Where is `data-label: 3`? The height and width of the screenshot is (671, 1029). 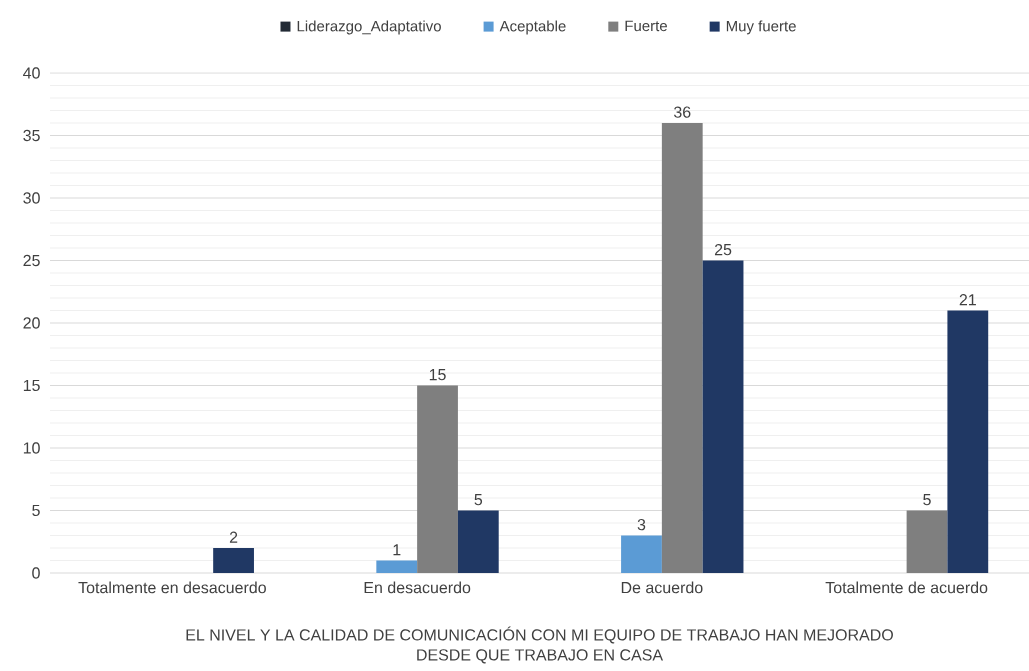
data-label: 3 is located at coordinates (641, 524).